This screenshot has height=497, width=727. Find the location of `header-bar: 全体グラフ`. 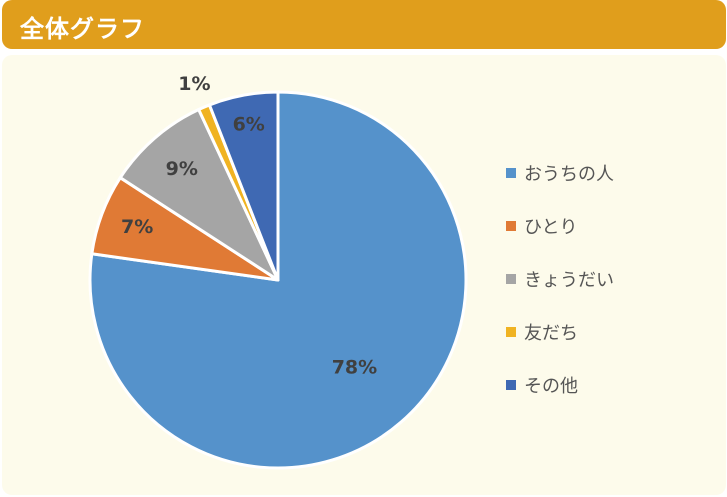

header-bar: 全体グラフ is located at coordinates (364, 24).